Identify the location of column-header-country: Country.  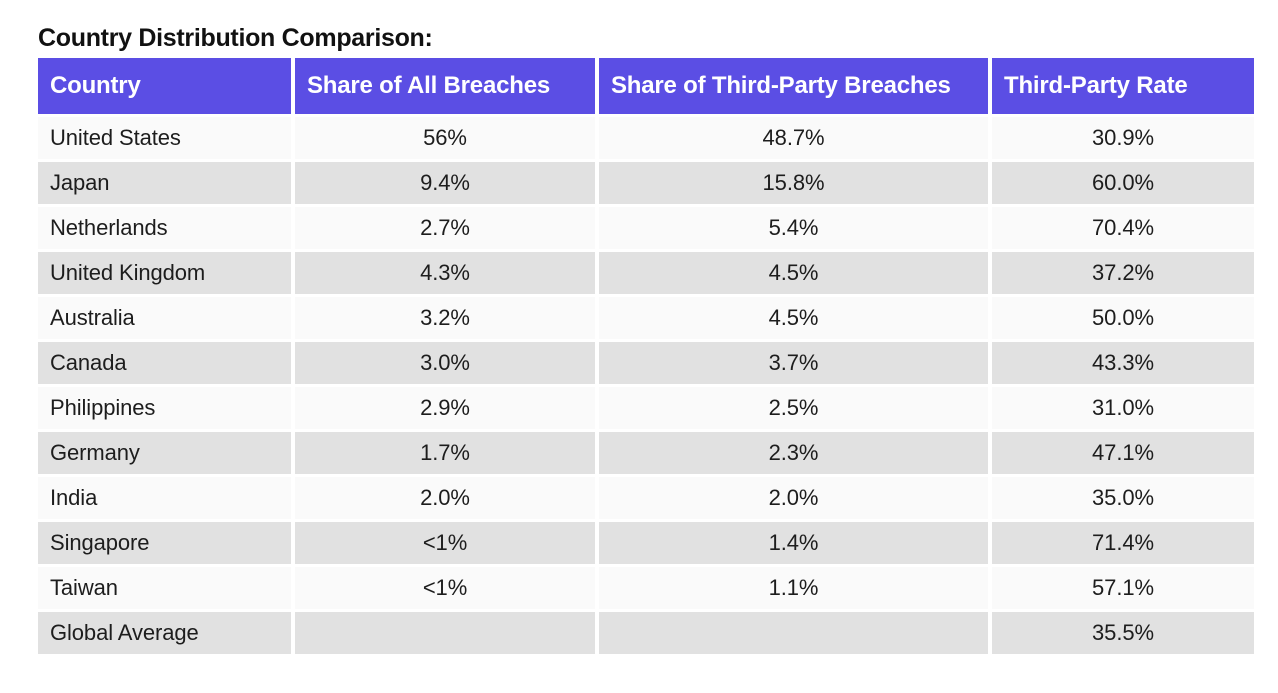
(164, 86).